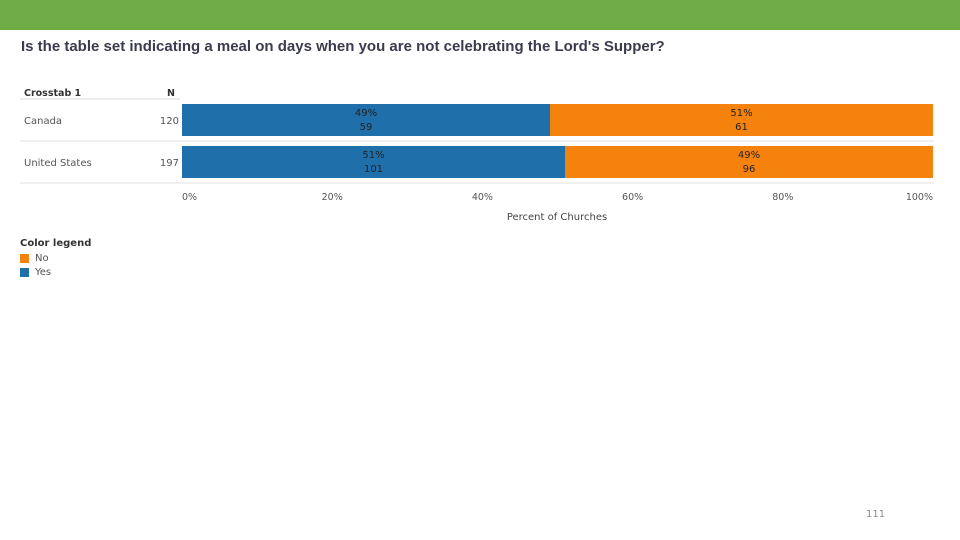 Image resolution: width=960 pixels, height=540 pixels. I want to click on table-header-label: Crosstab 1, so click(52, 93).